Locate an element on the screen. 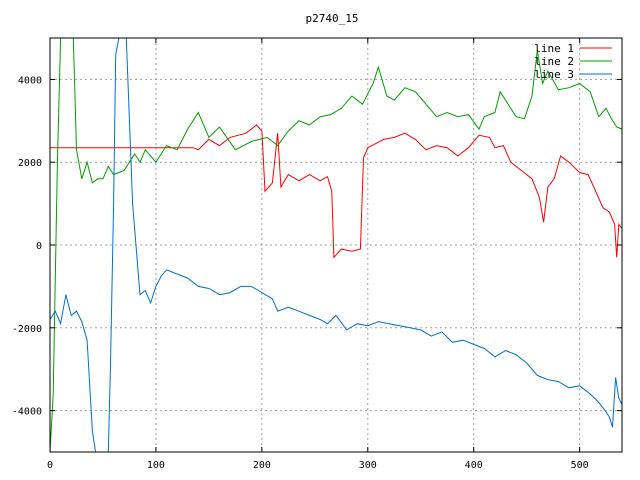 Image resolution: width=640 pixels, height=480 pixels. y-tick-label: 4000 is located at coordinates (30, 80).